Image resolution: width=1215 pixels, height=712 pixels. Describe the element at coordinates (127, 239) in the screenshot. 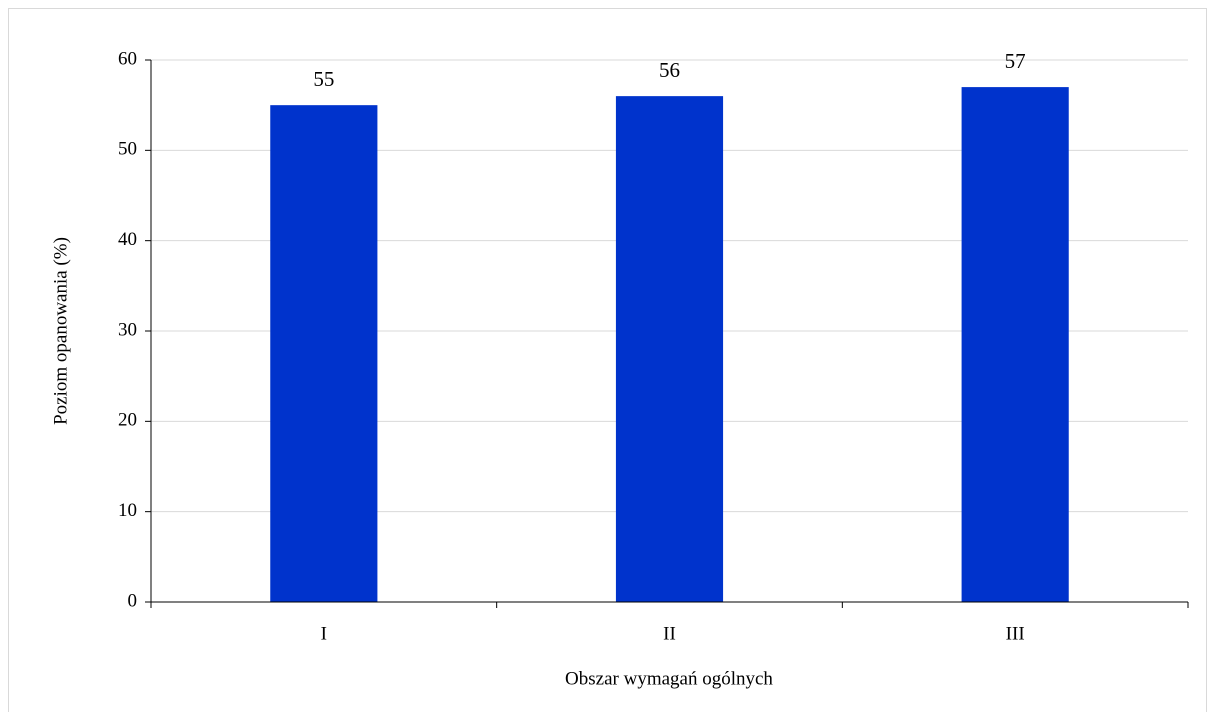

I see `y-tick-label: 40` at that location.